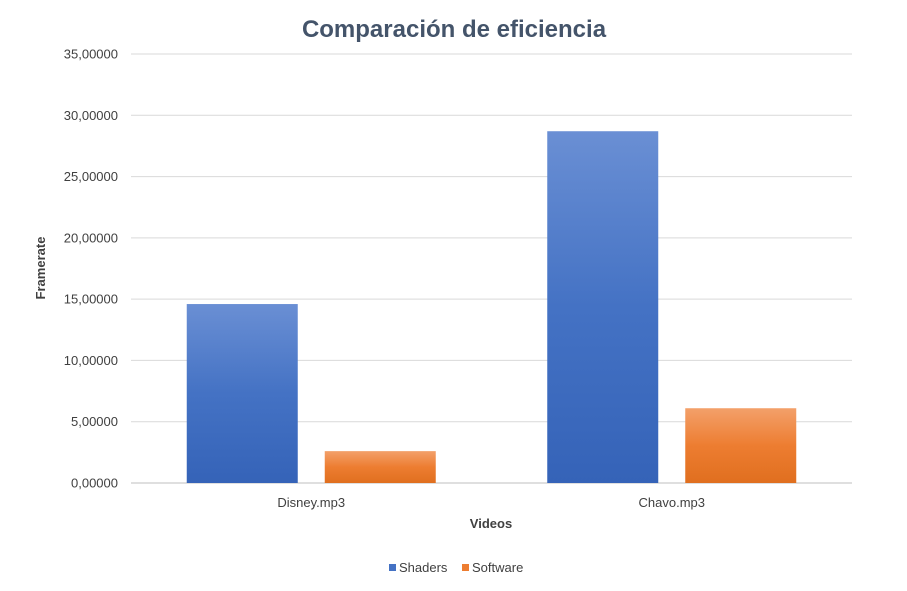 This screenshot has width=907, height=591. Describe the element at coordinates (94, 483) in the screenshot. I see `y-tick-label: 0,00000` at that location.